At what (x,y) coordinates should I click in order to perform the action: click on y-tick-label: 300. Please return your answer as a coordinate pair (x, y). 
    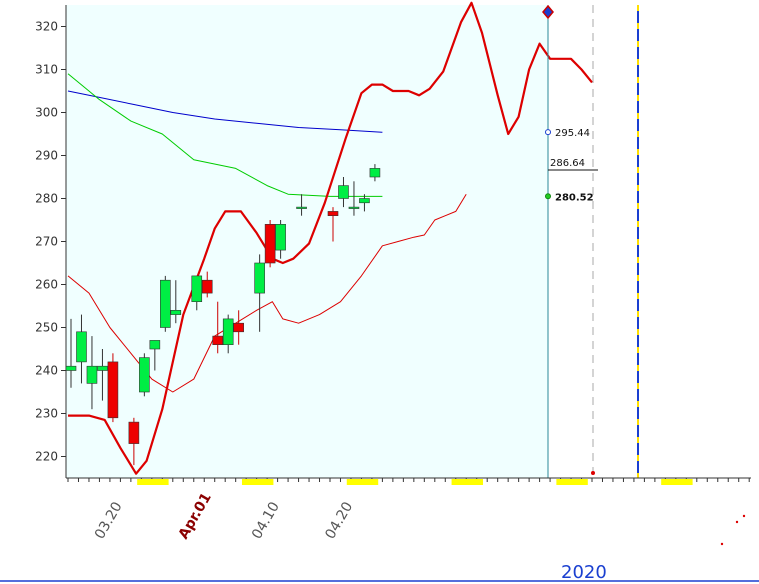
    Looking at the image, I should click on (46, 113).